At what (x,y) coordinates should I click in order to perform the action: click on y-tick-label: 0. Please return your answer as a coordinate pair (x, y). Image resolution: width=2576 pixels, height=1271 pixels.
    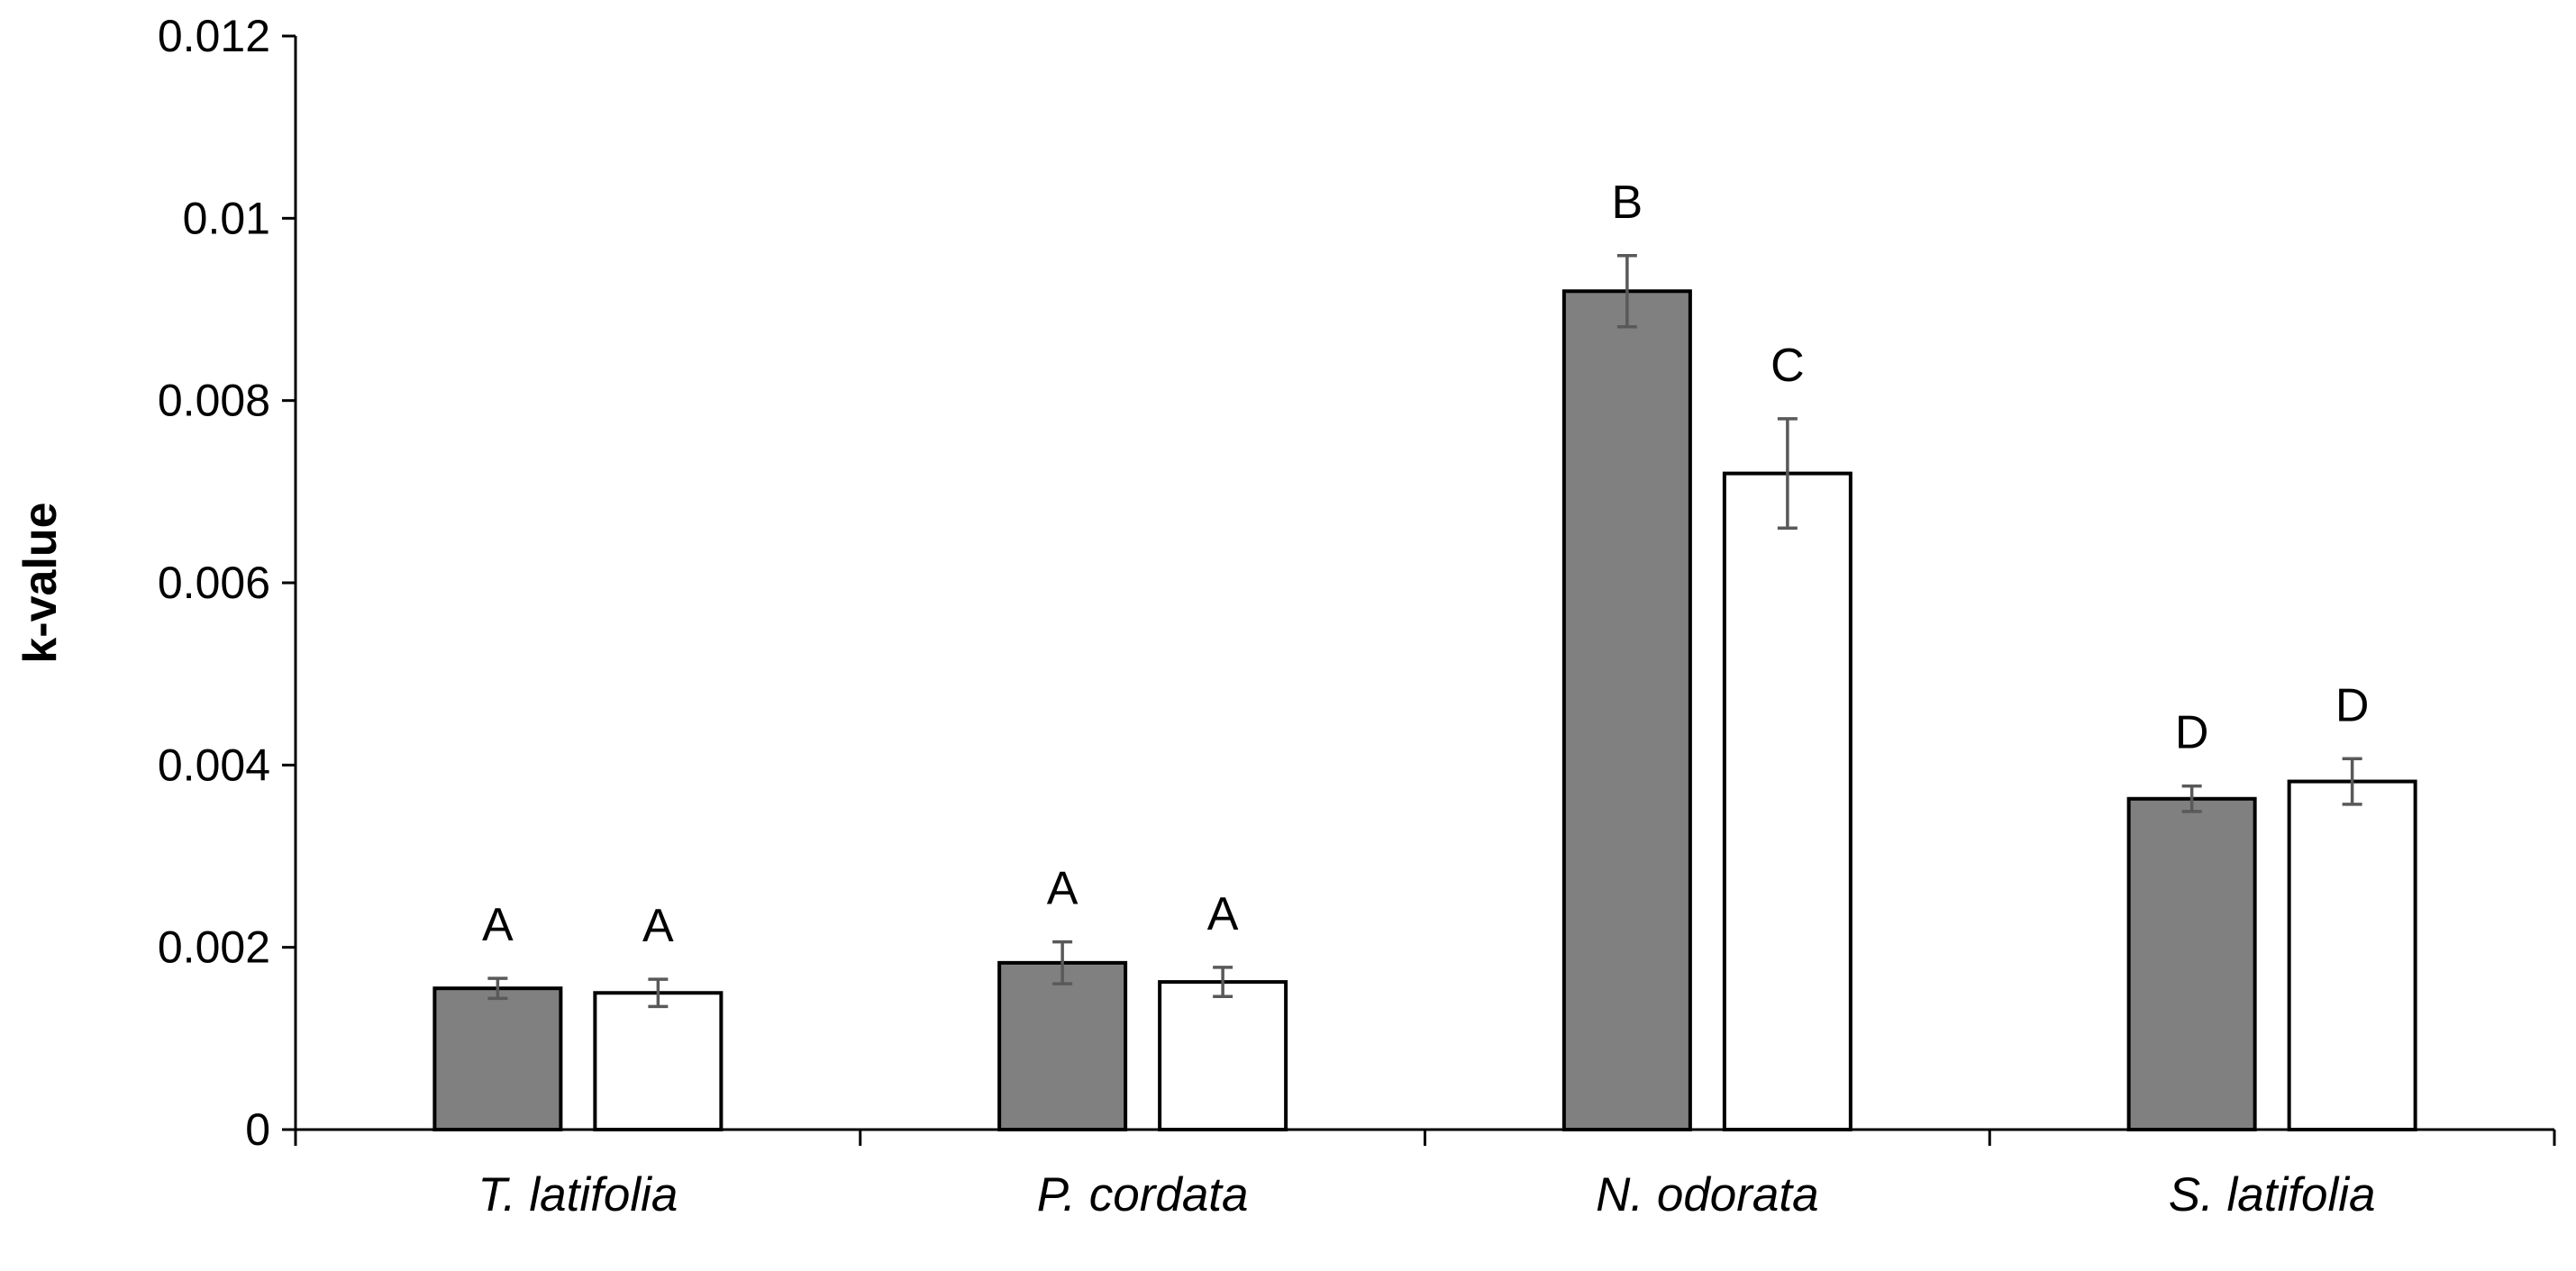
    Looking at the image, I should click on (257, 1129).